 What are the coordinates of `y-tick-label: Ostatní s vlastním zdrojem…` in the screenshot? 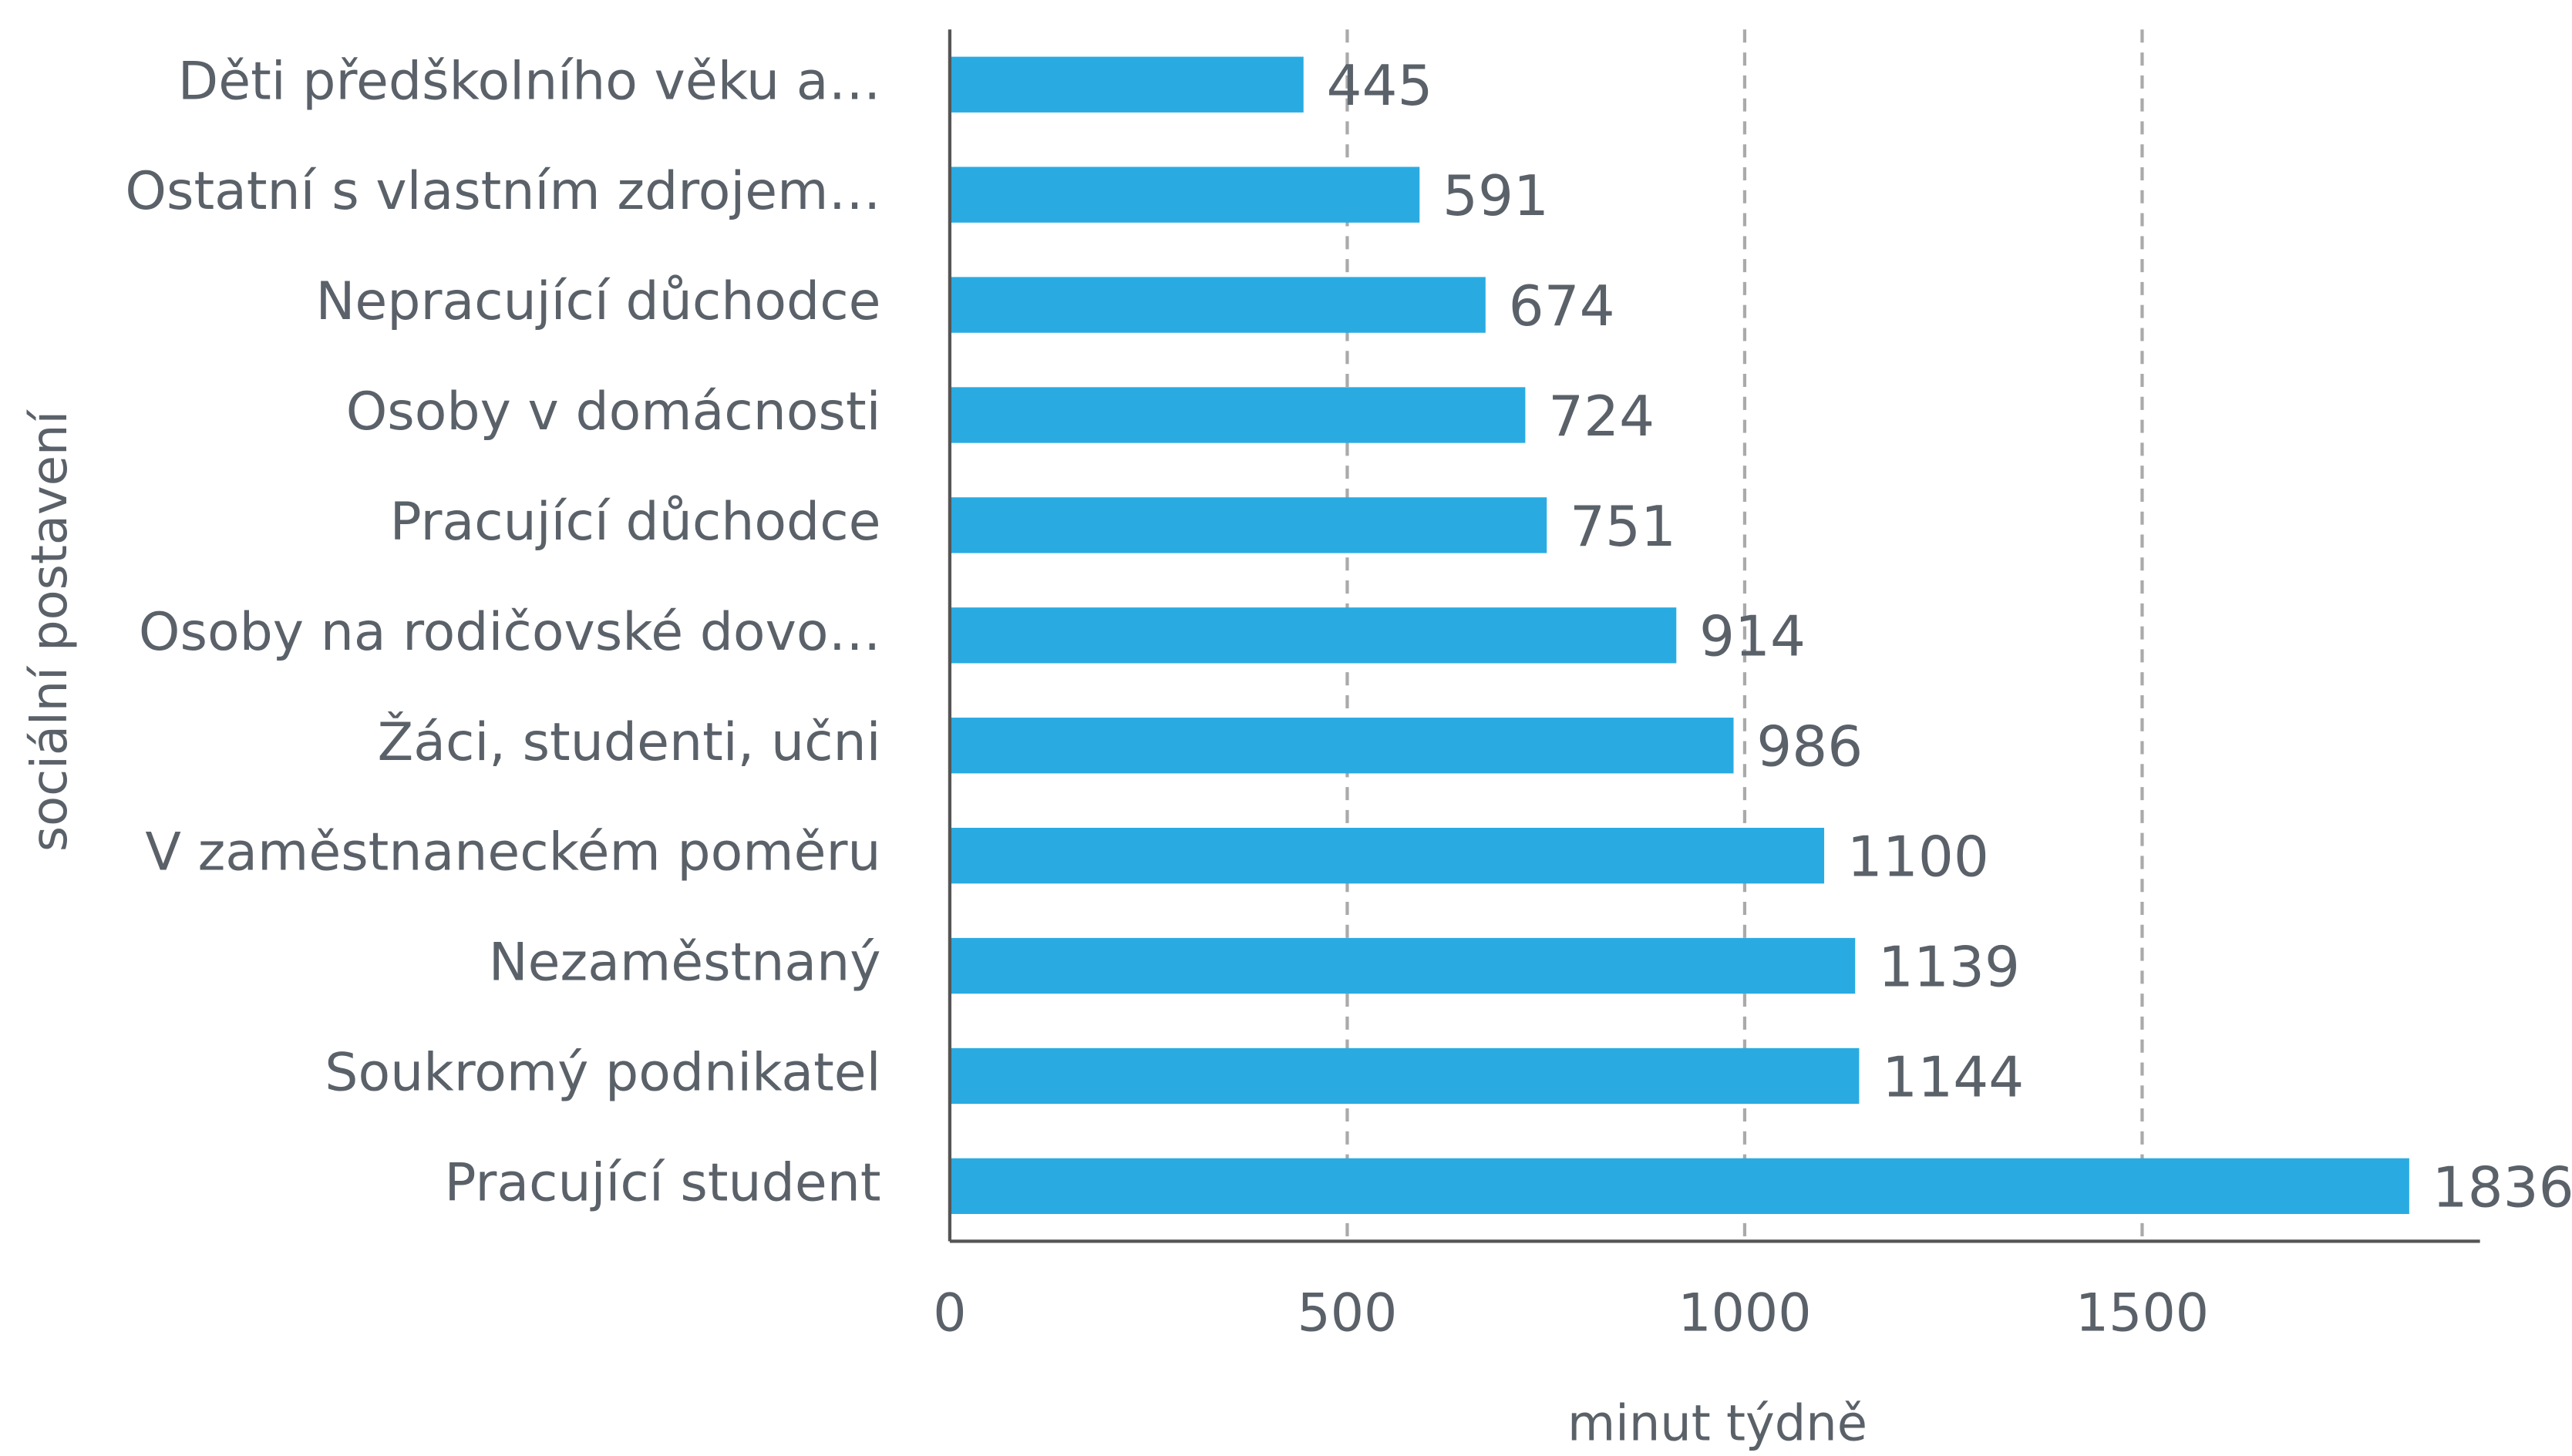 It's located at (502, 191).